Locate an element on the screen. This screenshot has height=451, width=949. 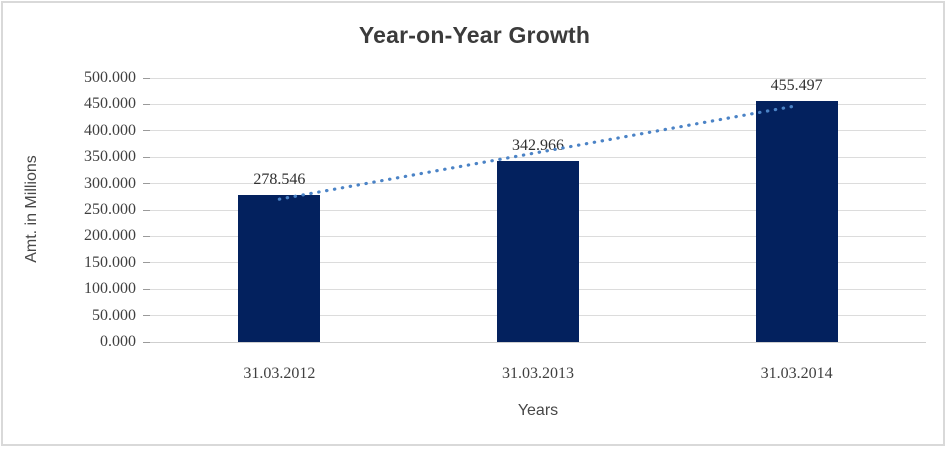
y-tick-label: 350.000 is located at coordinates (110, 157).